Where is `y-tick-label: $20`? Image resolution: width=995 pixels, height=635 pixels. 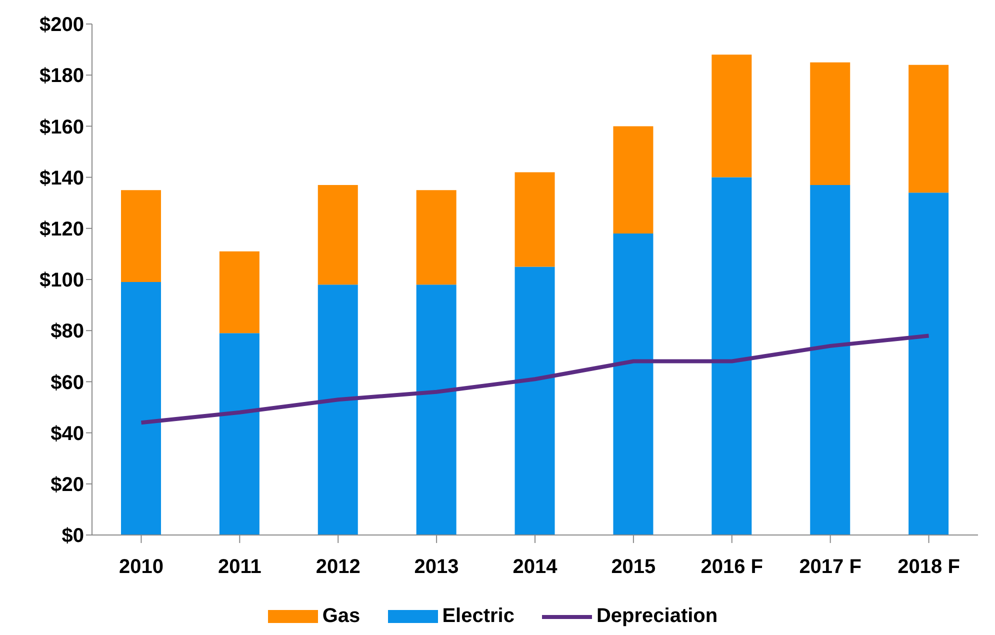
y-tick-label: $20 is located at coordinates (67, 485).